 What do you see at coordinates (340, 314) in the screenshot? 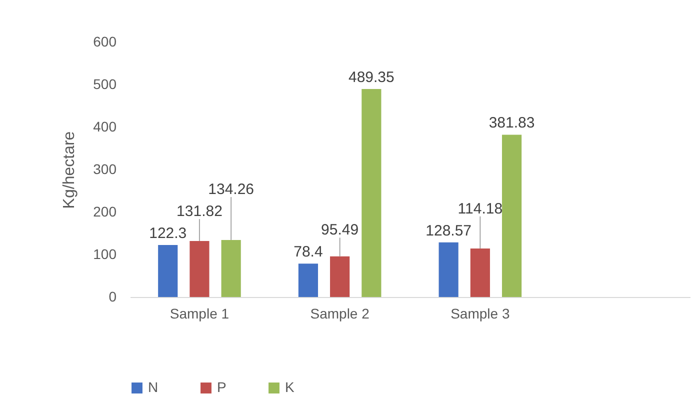
I see `x-tick-label: Sample 2` at bounding box center [340, 314].